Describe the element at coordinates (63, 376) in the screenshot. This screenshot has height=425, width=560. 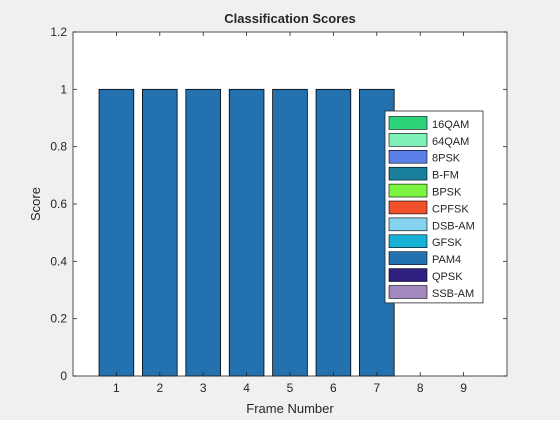
I see `y-tick-label: 0` at that location.